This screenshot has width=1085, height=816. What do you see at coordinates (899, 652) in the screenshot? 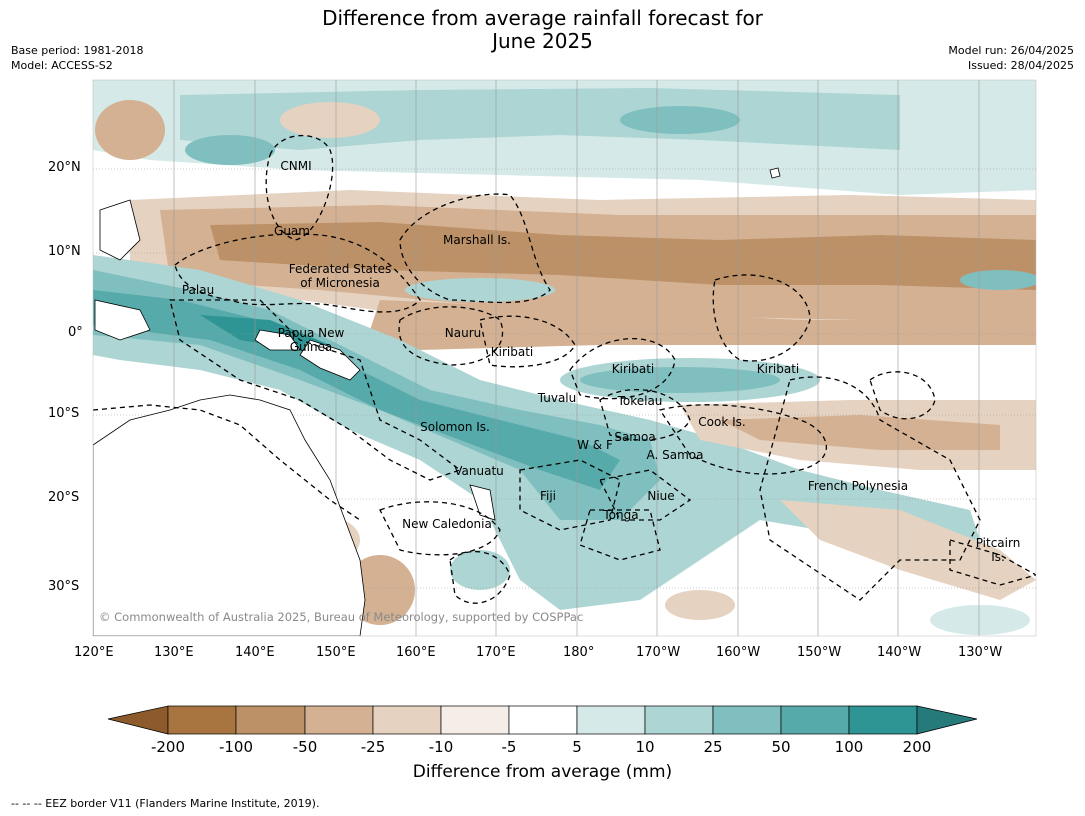
I see `lon-tick-140w: 140°W` at bounding box center [899, 652].